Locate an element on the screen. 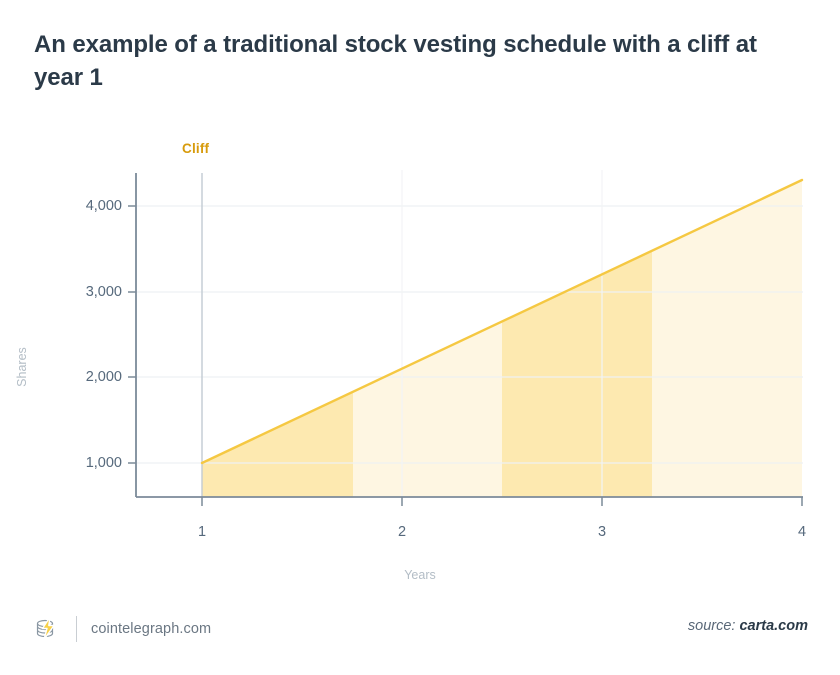  gridlines-vertical is located at coordinates (502, 333).